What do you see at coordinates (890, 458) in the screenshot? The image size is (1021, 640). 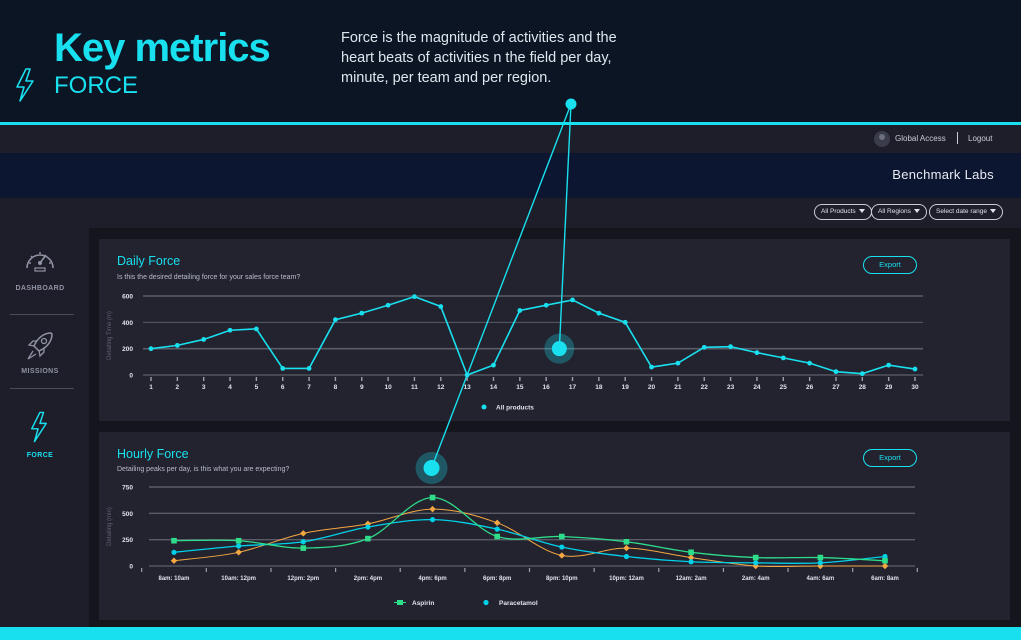 I see `hourly-export-button: Export` at bounding box center [890, 458].